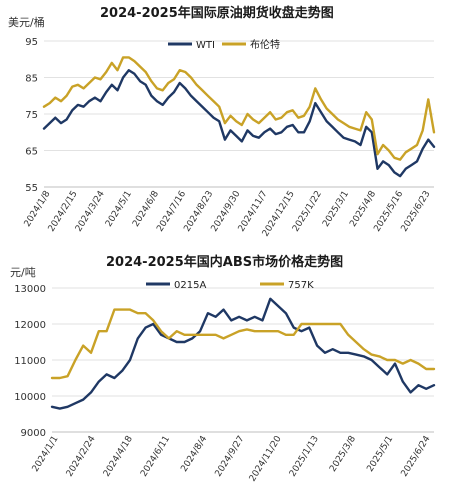 This screenshot has width=468, height=495. I want to click on chart1-unit-label: 美元/桶, so click(26, 22).